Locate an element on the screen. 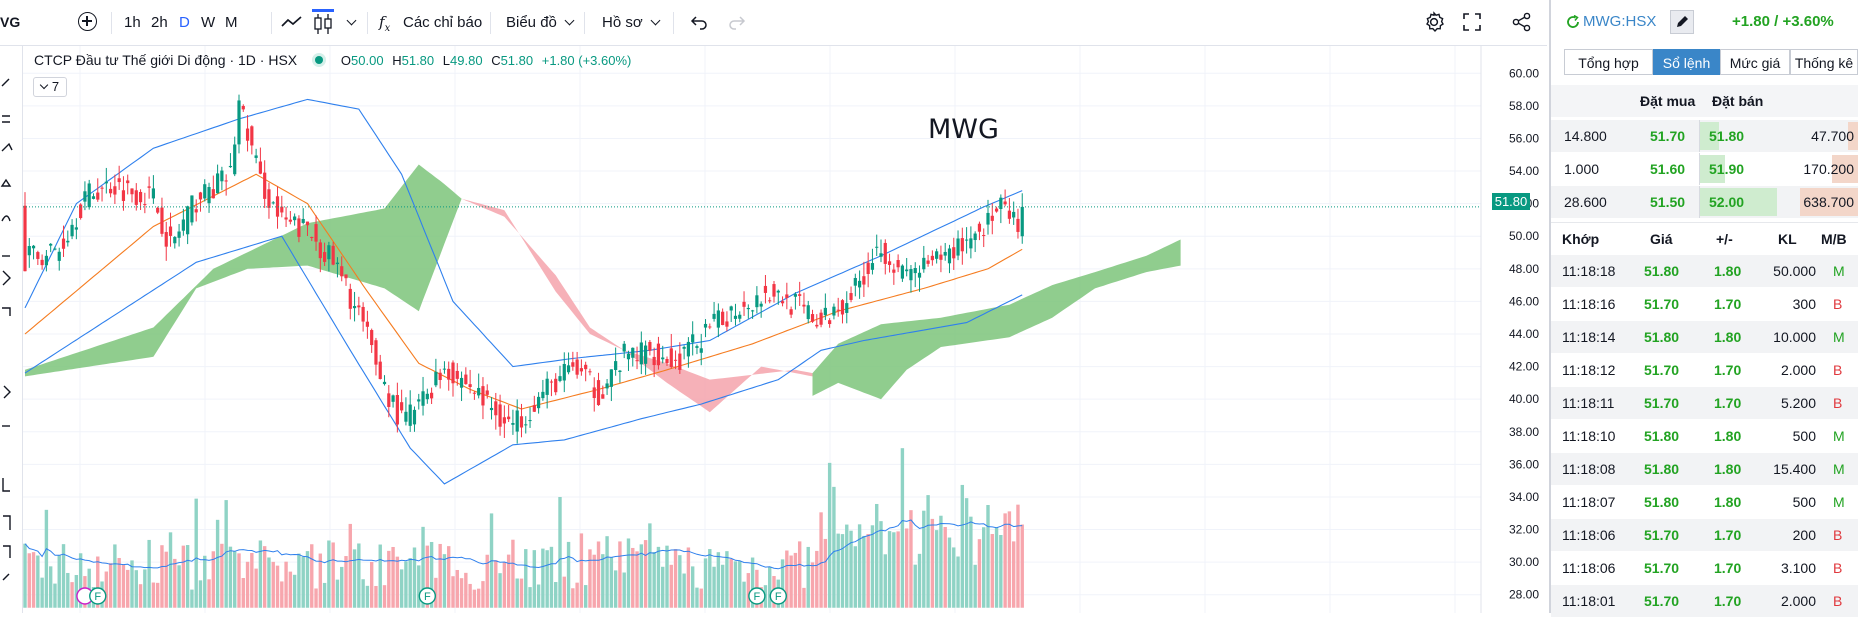 Image resolution: width=1858 pixels, height=617 pixels. interval-m: M is located at coordinates (231, 22).